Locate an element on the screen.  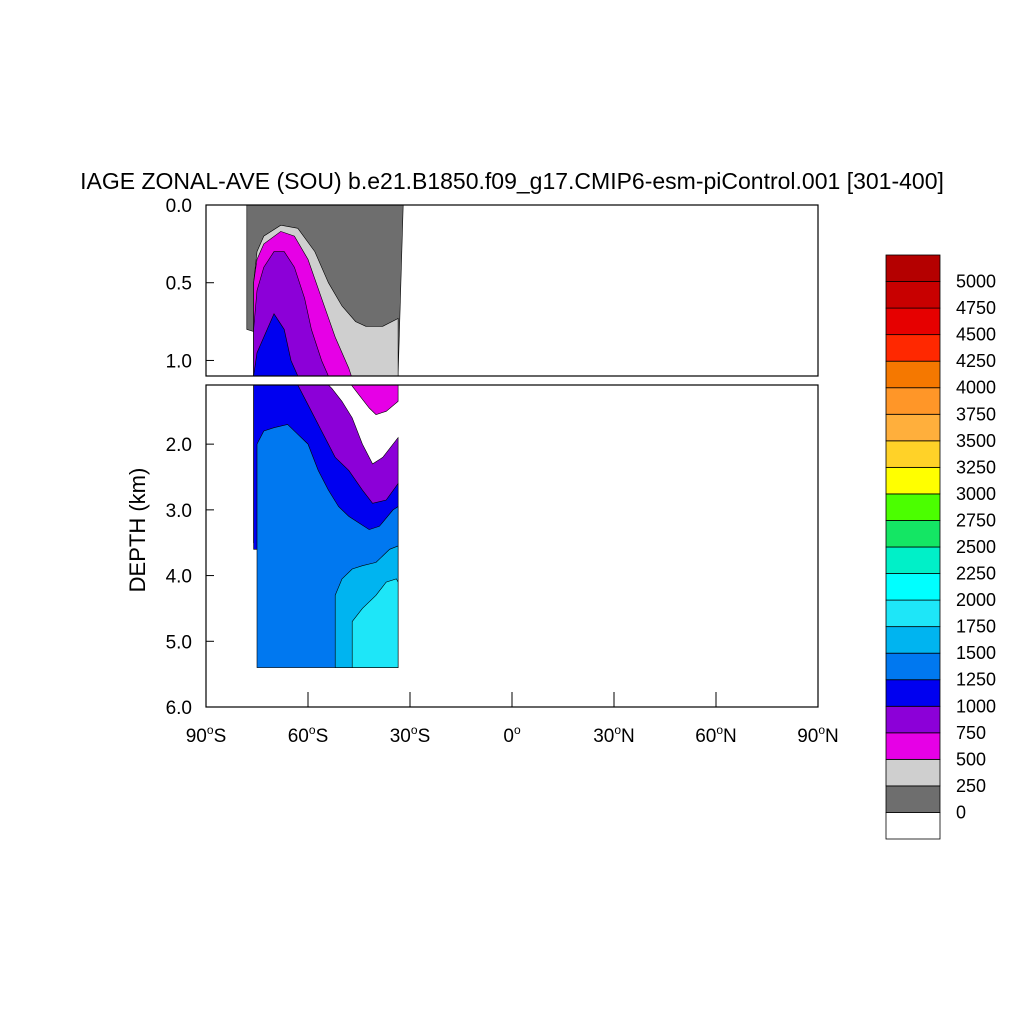
colorbar-label: 4750 is located at coordinates (976, 308).